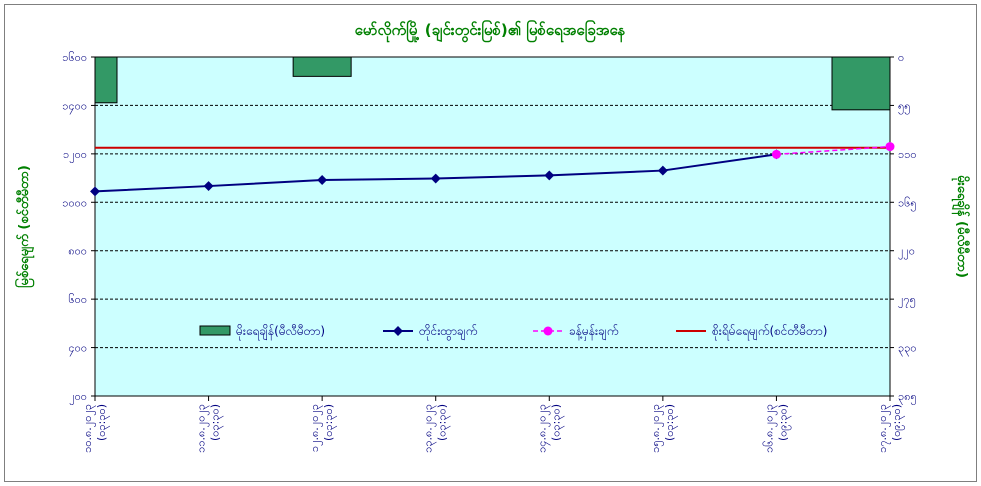  Describe the element at coordinates (78, 228) in the screenshot. I see `y-left-ticks: ၂၀၀ ၄၀၀ ၆၀၀ ၈၀၀ ၁၀၀၀ ၁၂၀၀ ၁၄၀၀ ၁၆၀၀` at that location.